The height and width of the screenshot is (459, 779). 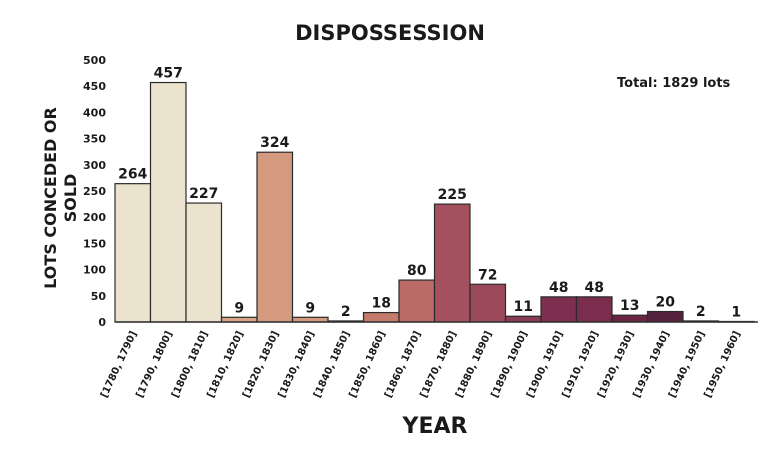 I want to click on y-tick-label: 100, so click(x=94, y=270).